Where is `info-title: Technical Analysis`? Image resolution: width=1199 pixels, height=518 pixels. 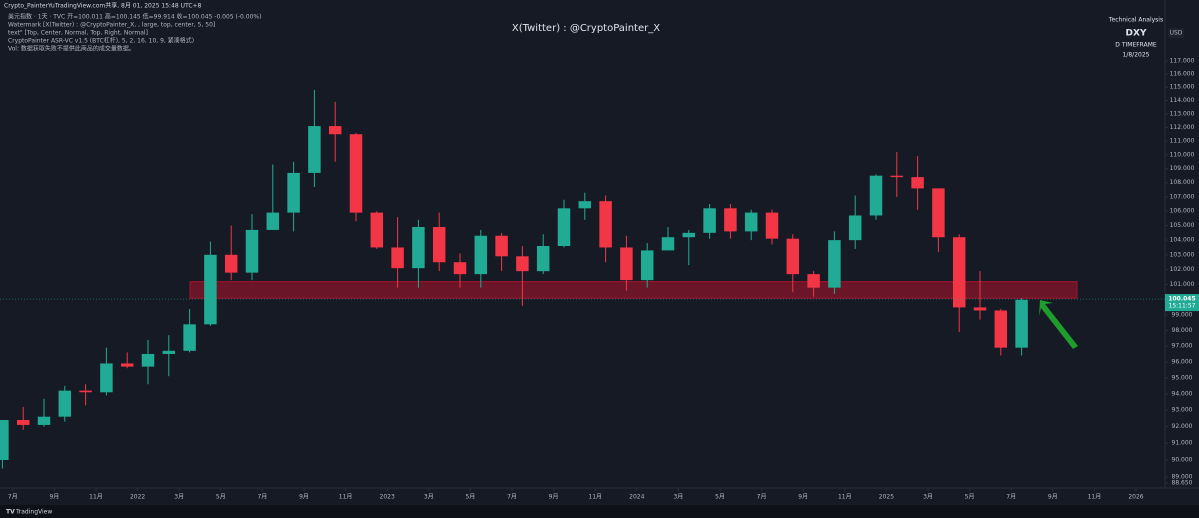 info-title: Technical Analysis is located at coordinates (1135, 20).